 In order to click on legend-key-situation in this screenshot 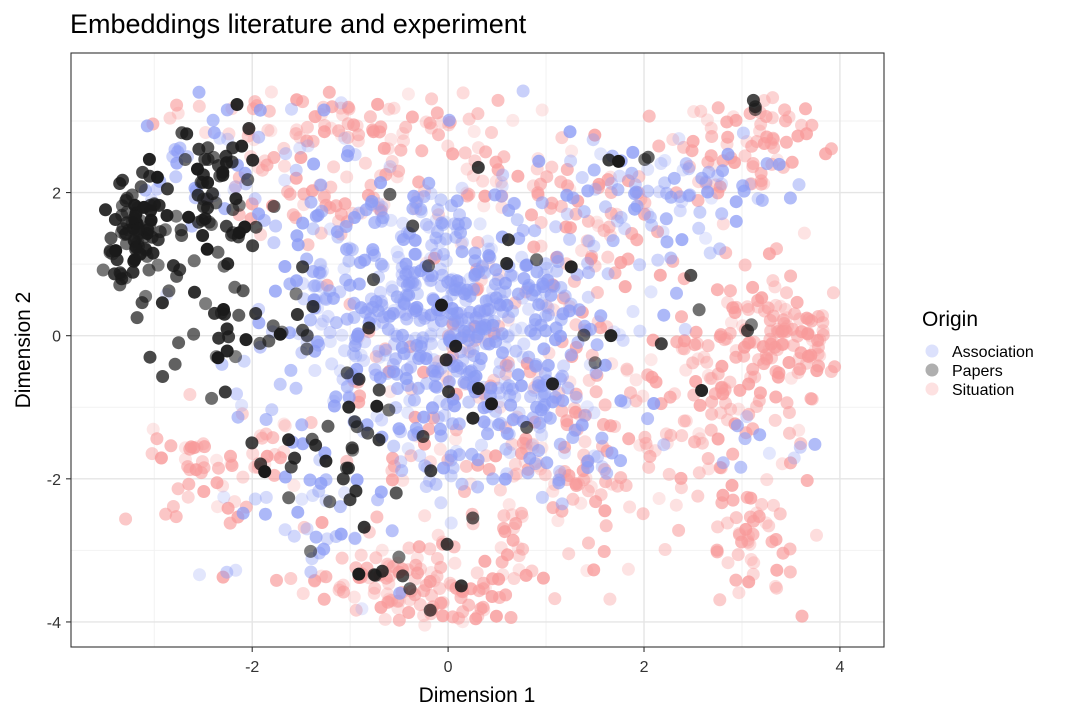, I will do `click(932, 389)`.